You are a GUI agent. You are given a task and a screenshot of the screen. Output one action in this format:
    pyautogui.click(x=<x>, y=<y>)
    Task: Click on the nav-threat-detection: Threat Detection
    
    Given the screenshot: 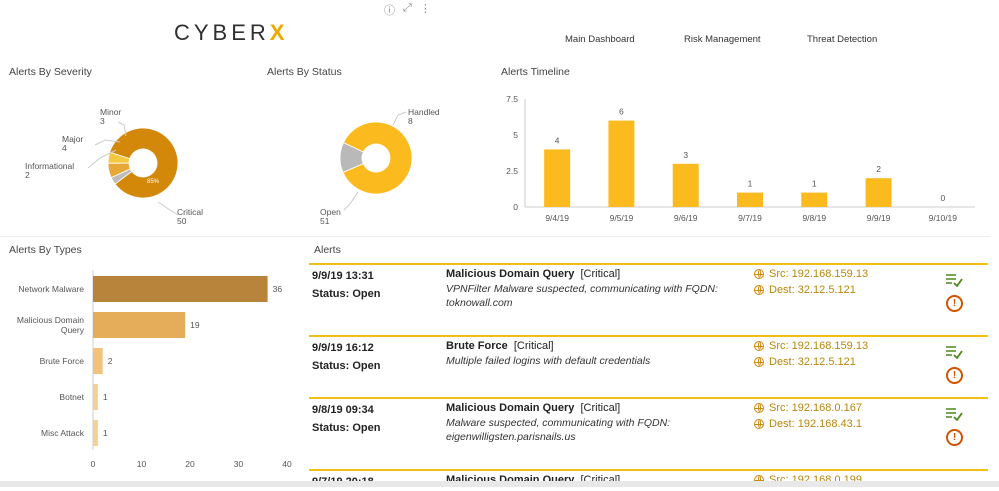 What is the action you would take?
    pyautogui.click(x=842, y=39)
    